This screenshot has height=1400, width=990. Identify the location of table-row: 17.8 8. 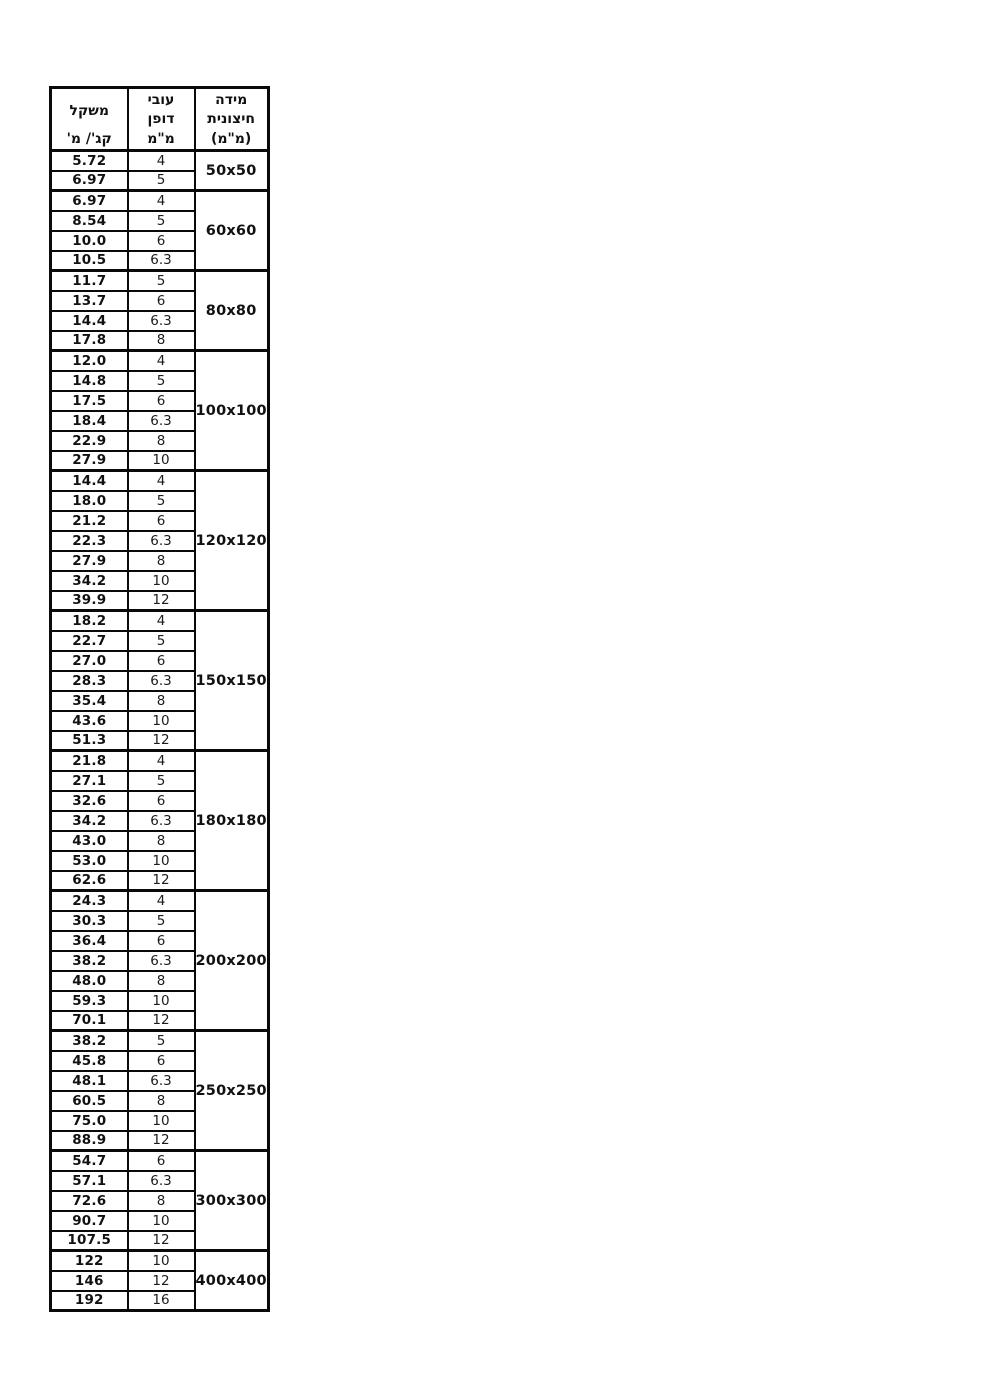
(159, 340).